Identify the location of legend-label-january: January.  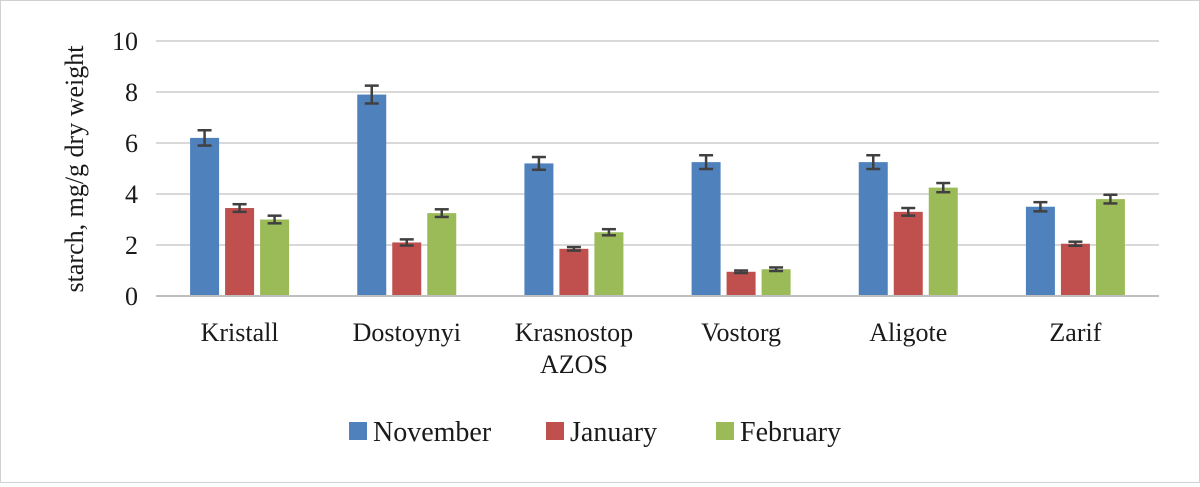
(613, 432).